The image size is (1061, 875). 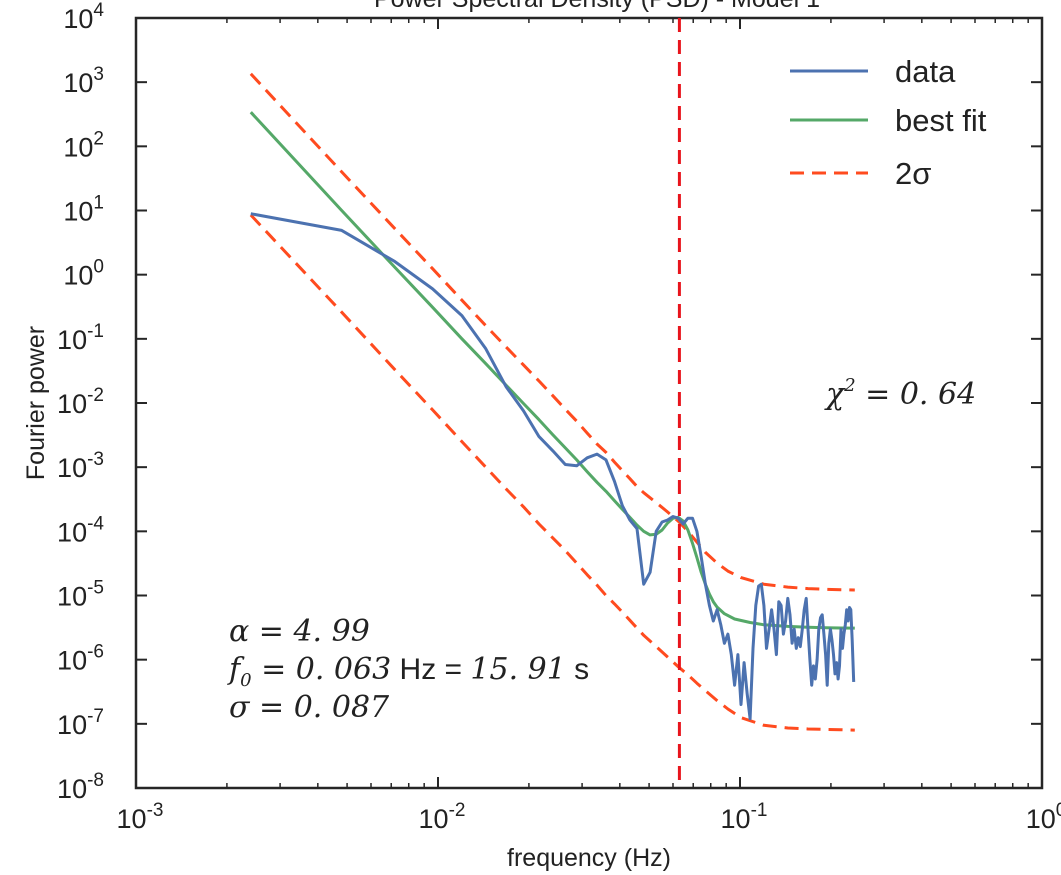 What do you see at coordinates (80, 787) in the screenshot?
I see `y-tick-label: 10⁻⁸` at bounding box center [80, 787].